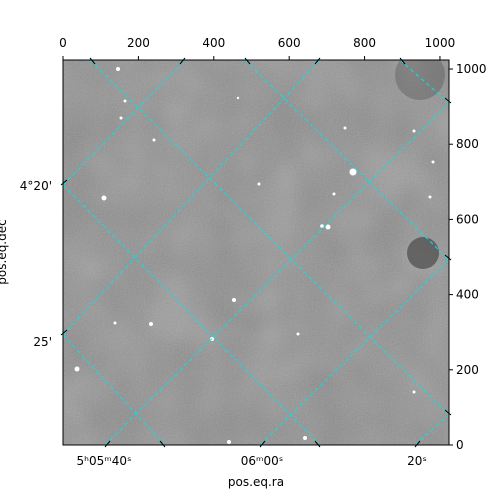  What do you see at coordinates (104, 461) in the screenshot?
I see `world-x-tick-label: 5ʰ05ᵐ40ˢ` at bounding box center [104, 461].